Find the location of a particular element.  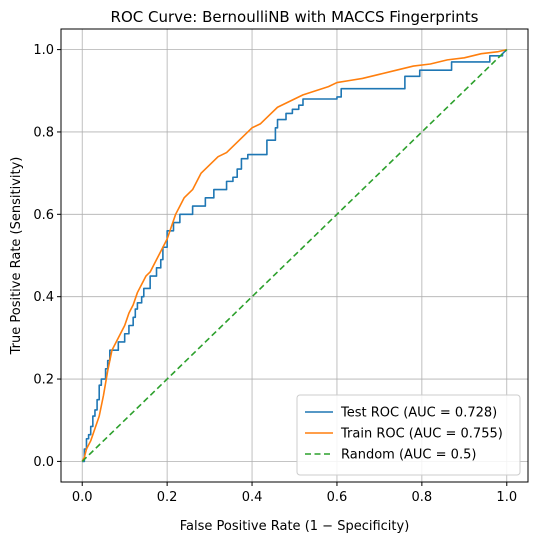

y-axis-ticks: 0.0 0.2 0.4 0.6 0.8 1.0 is located at coordinates (47, 256).